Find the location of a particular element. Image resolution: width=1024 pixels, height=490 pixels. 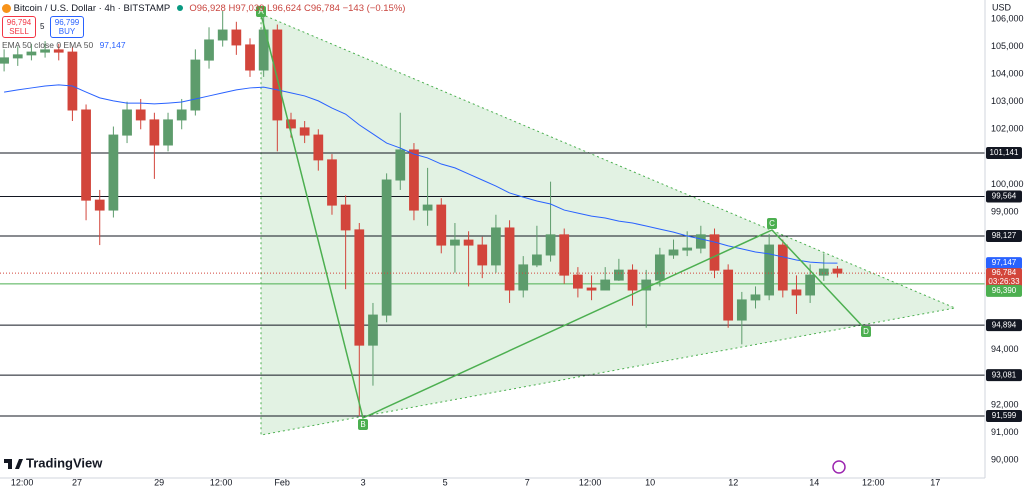

pattern-label: C is located at coordinates (772, 223).